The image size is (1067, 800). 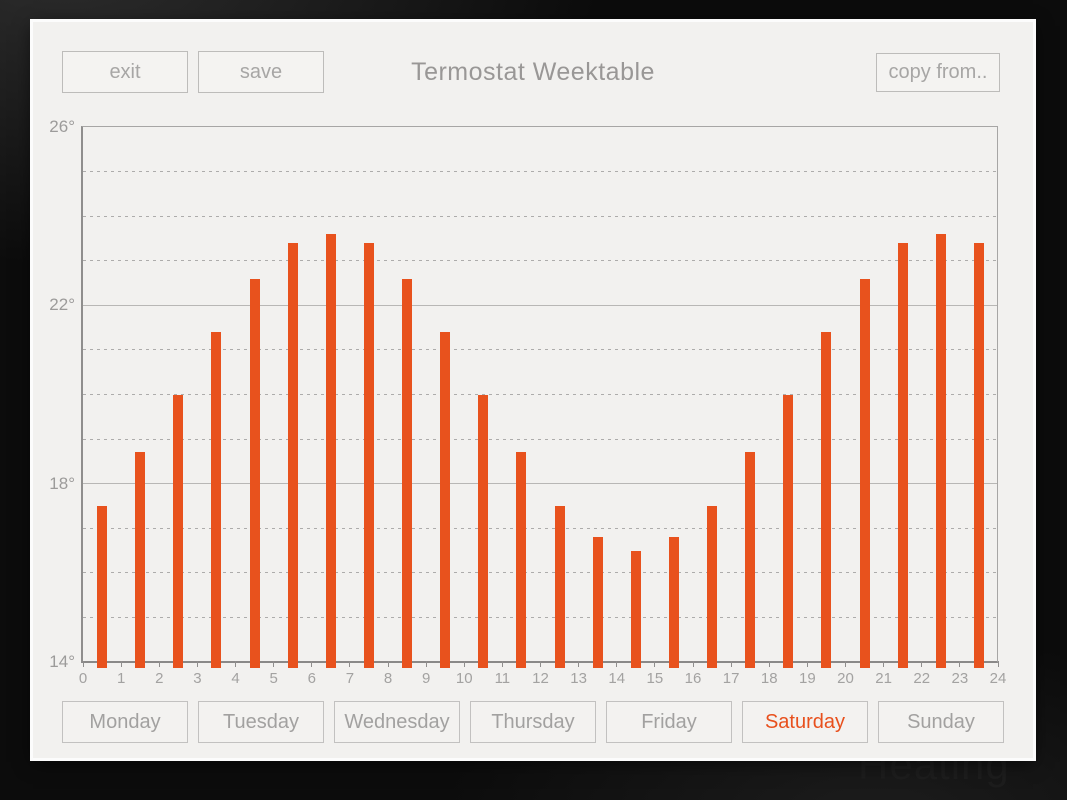 I want to click on tab-monday: Monday, so click(x=125, y=722).